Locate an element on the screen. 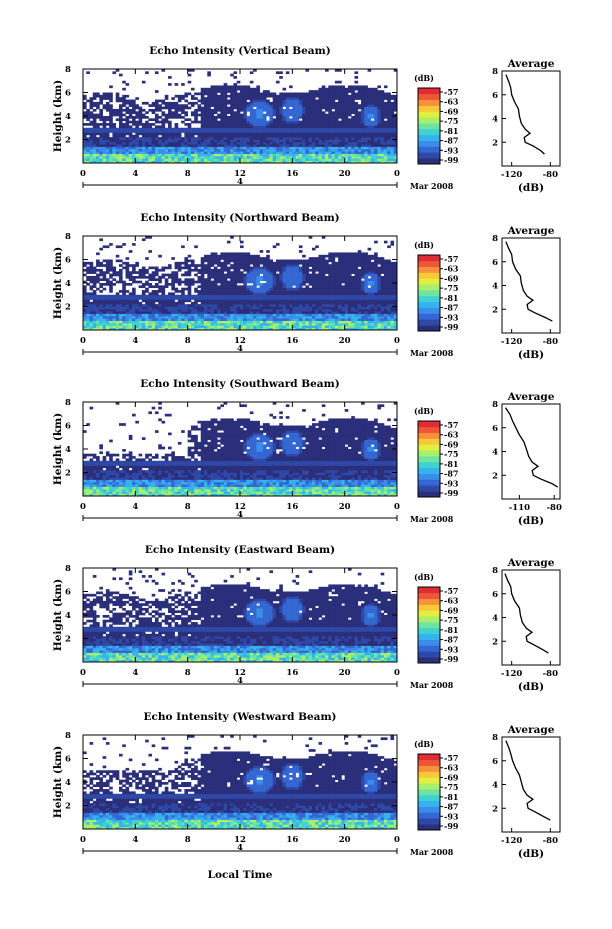  colorbar-swatch is located at coordinates (429, 91).